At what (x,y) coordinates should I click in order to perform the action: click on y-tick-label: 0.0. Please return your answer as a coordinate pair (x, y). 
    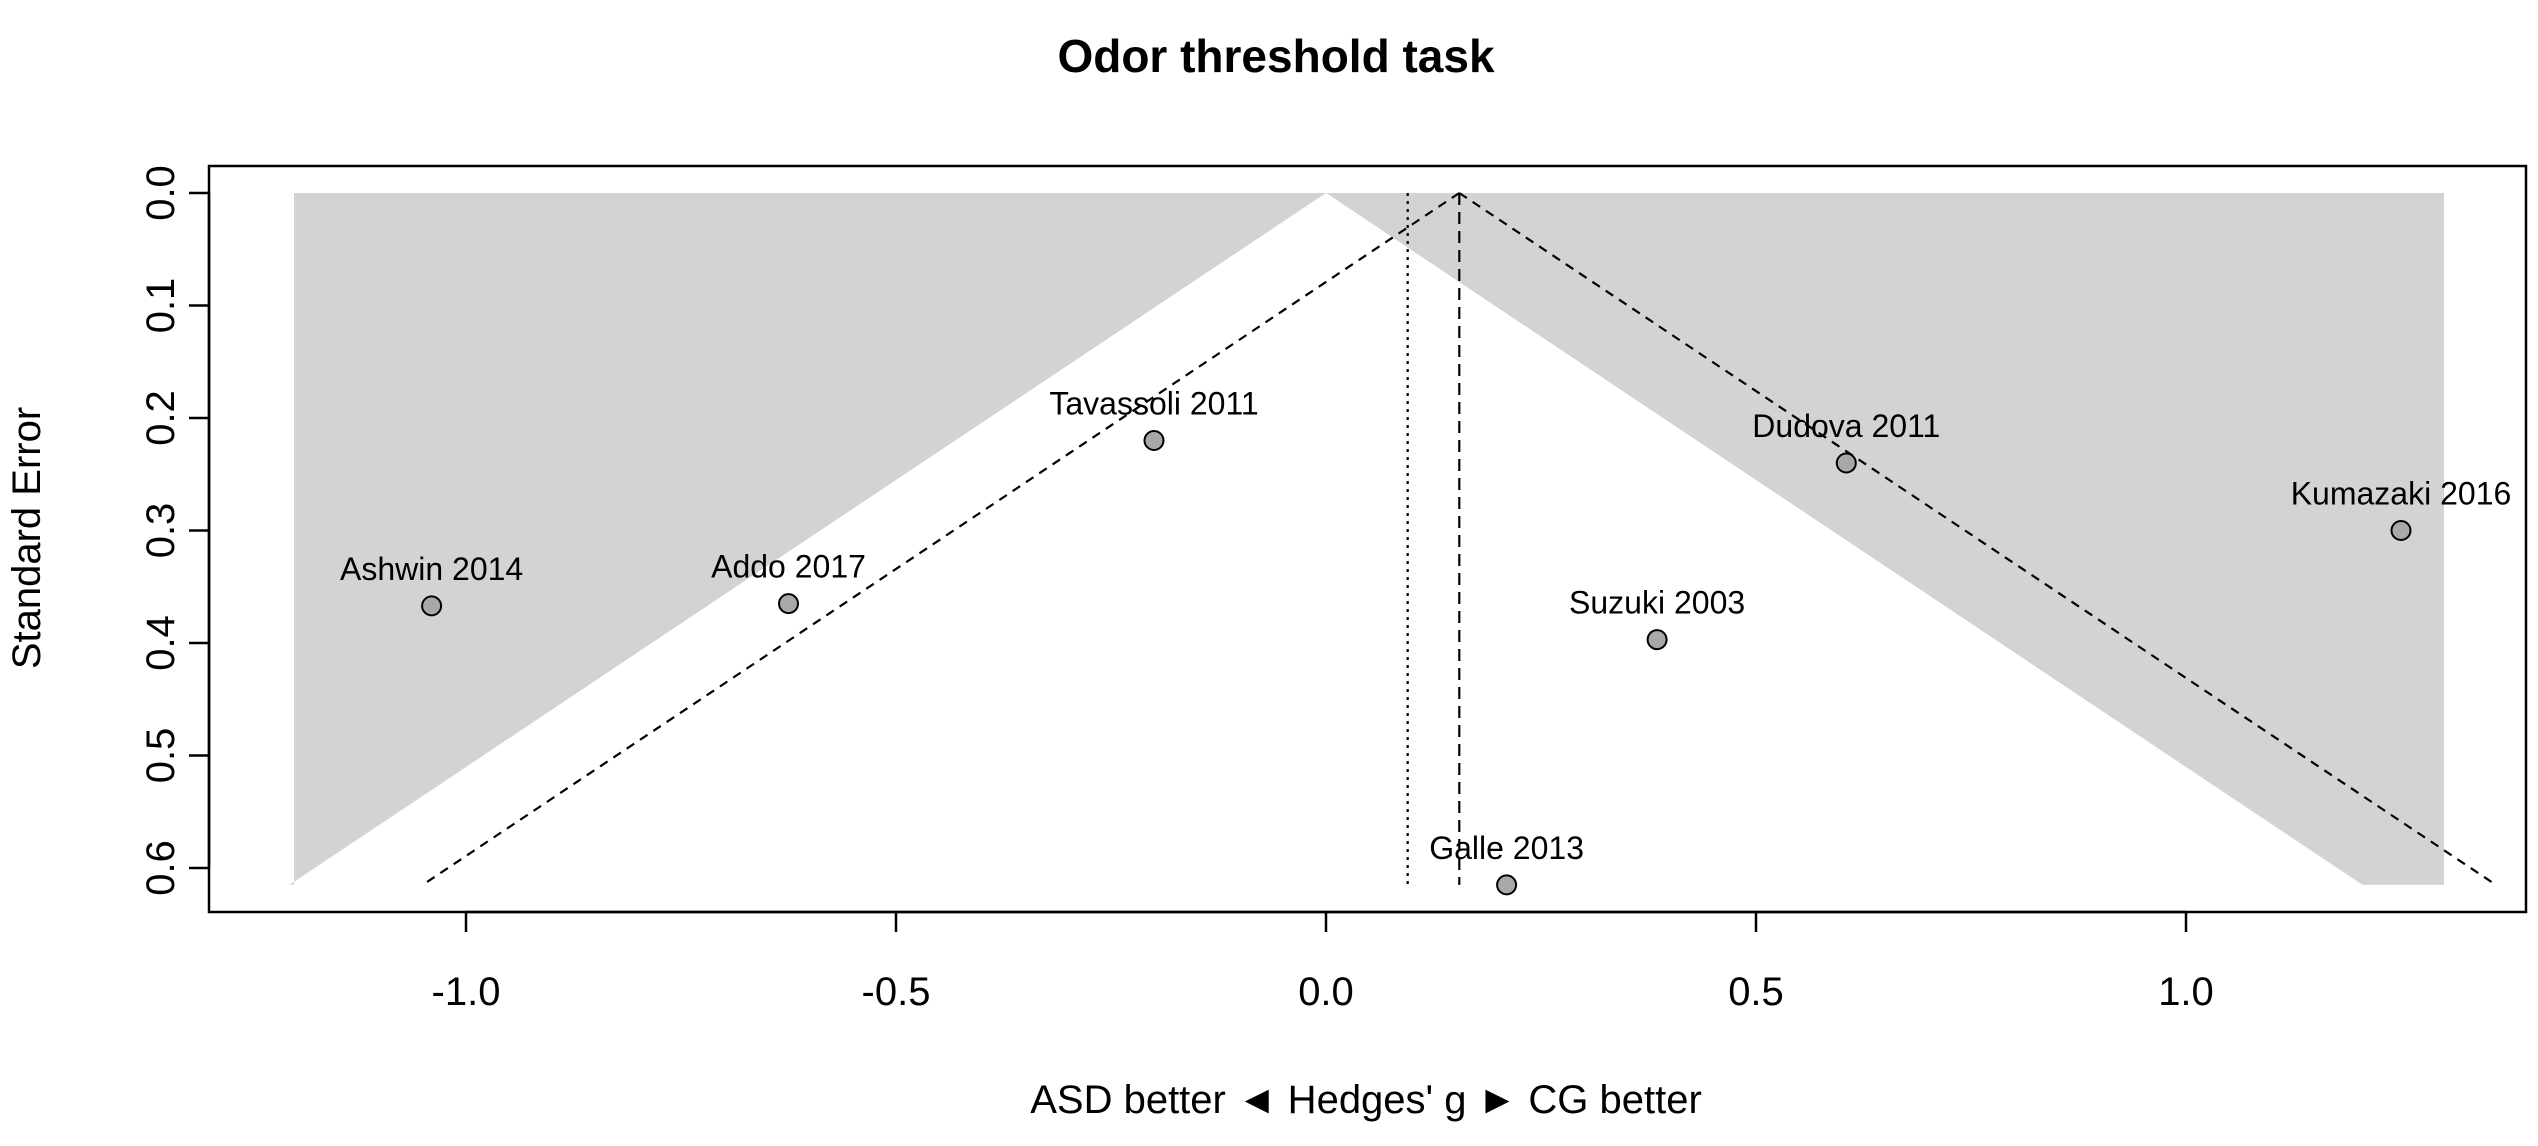
    Looking at the image, I should click on (161, 193).